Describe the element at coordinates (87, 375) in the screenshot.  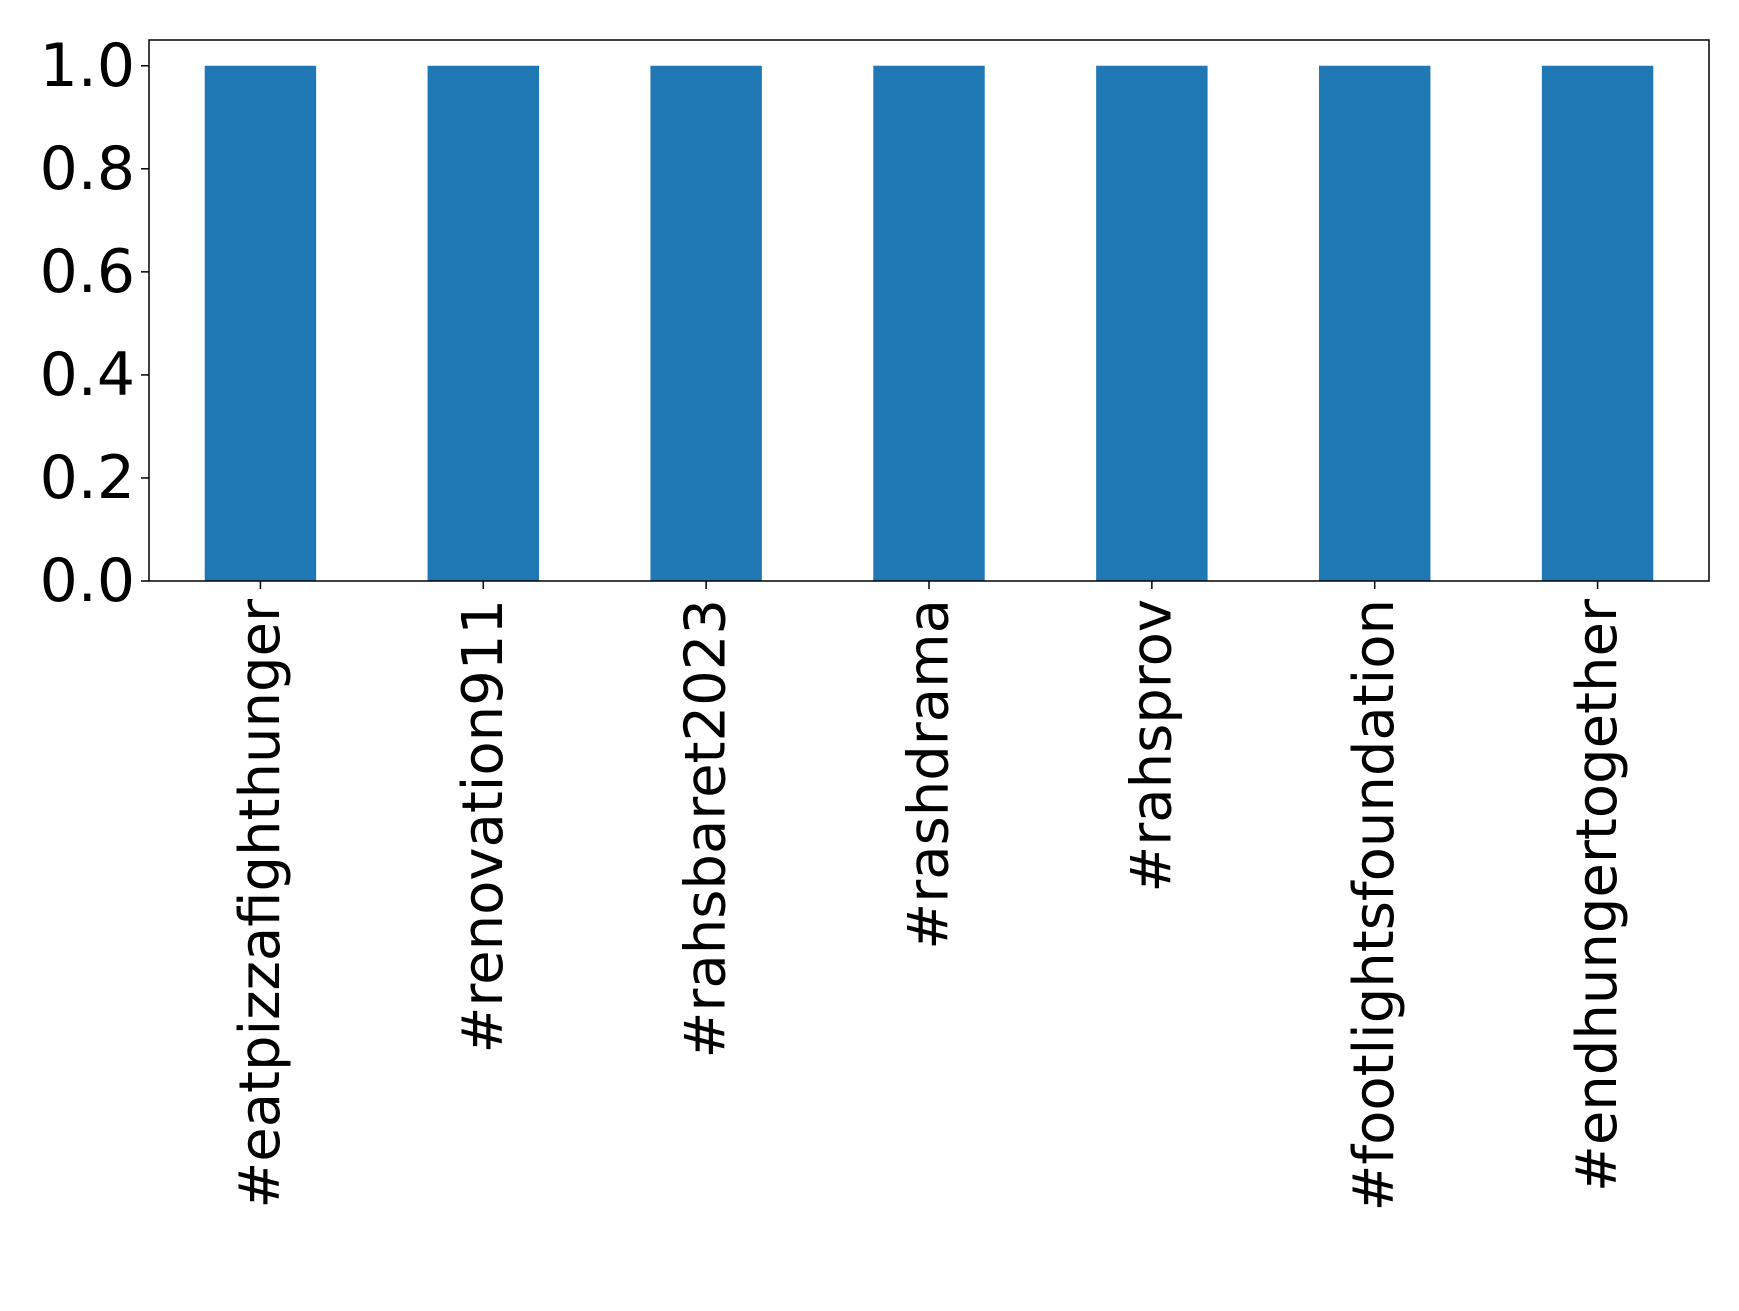
I see `y-tick-label: 0.4` at that location.